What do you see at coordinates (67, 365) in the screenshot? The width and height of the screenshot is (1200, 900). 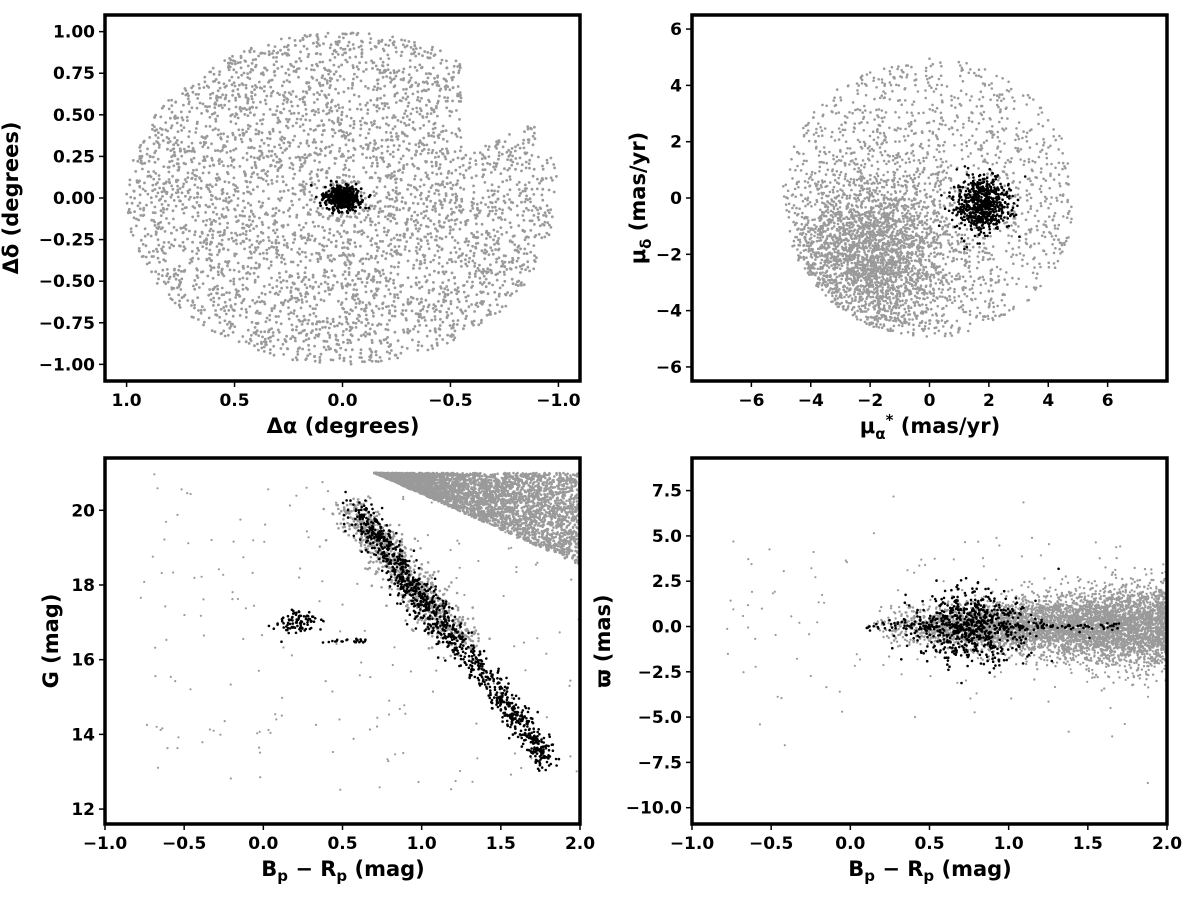 I see `y-tick-label: −1.00` at bounding box center [67, 365].